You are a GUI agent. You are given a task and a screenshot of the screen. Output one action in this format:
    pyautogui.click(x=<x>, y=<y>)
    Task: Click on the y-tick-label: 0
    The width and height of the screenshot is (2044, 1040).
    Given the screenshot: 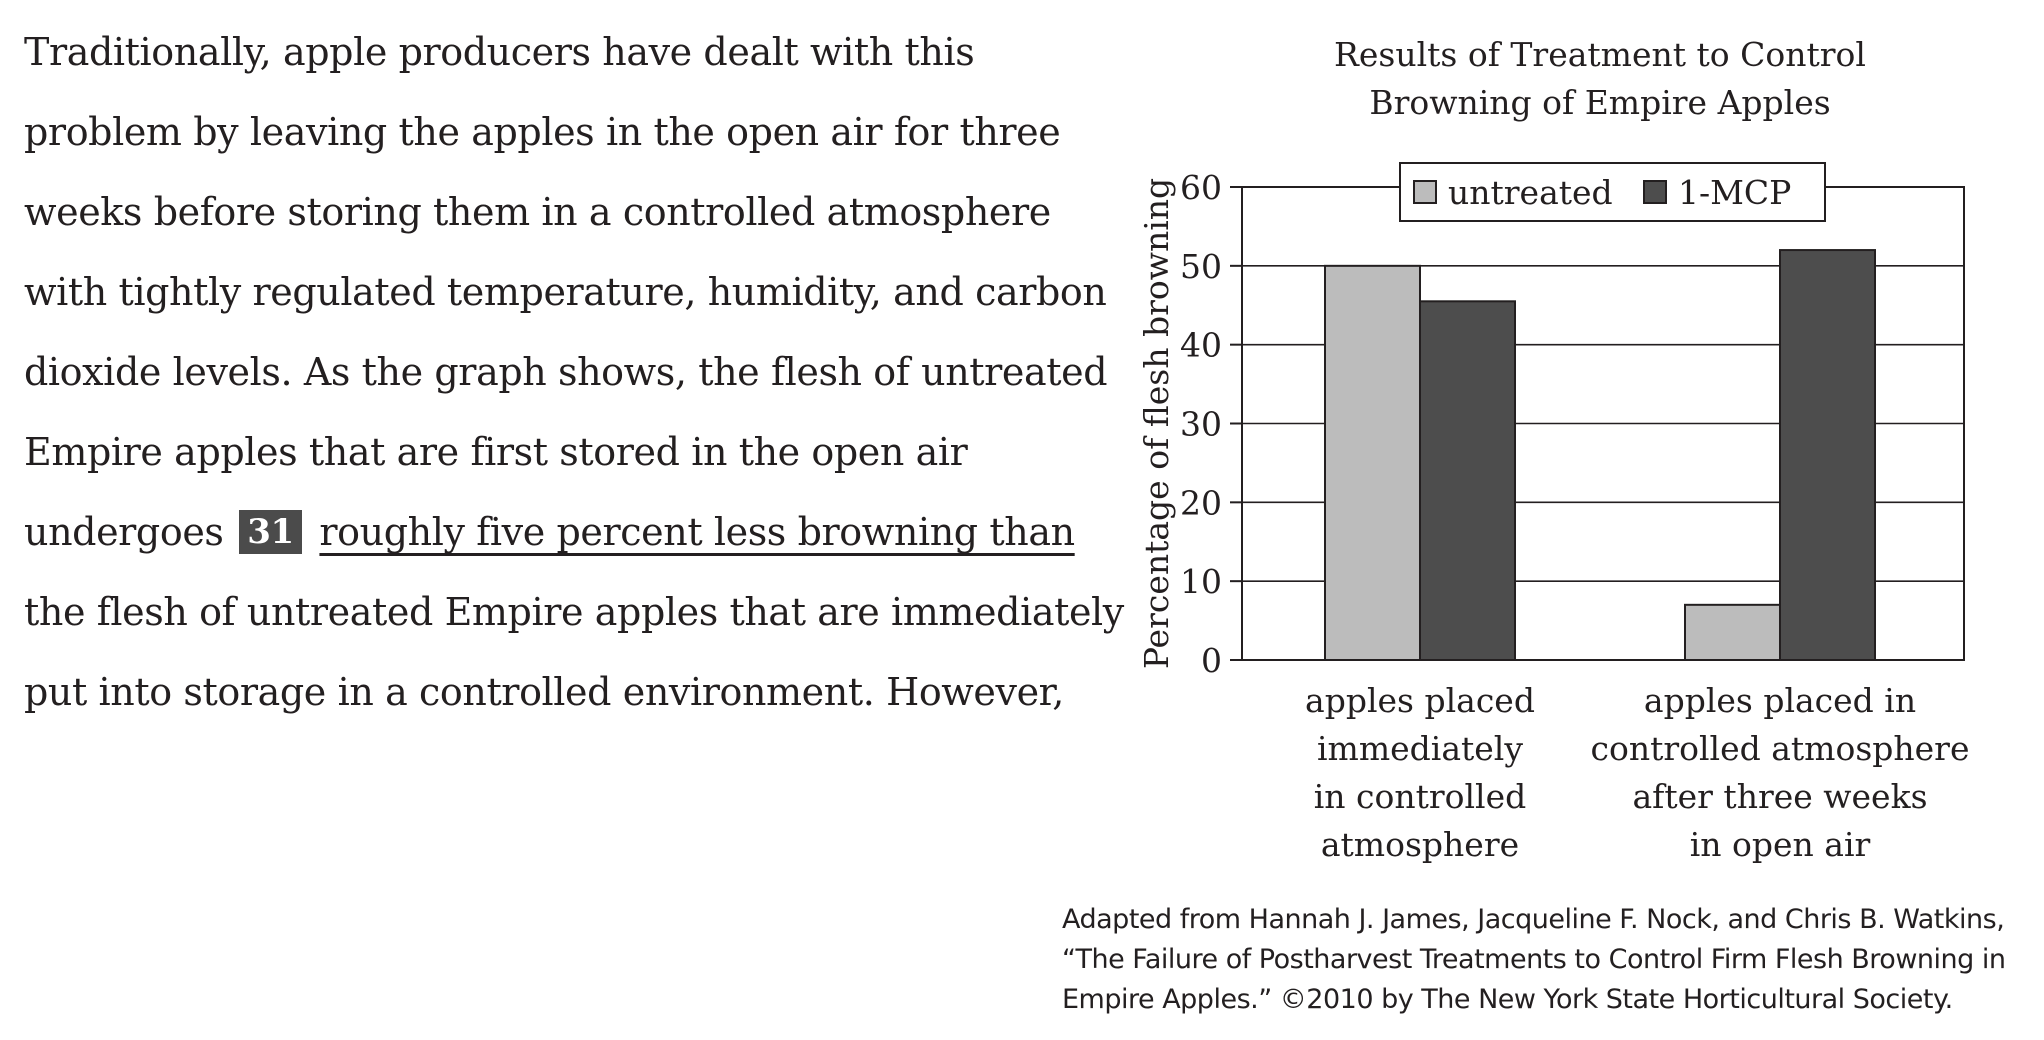 What is the action you would take?
    pyautogui.click(x=1211, y=660)
    